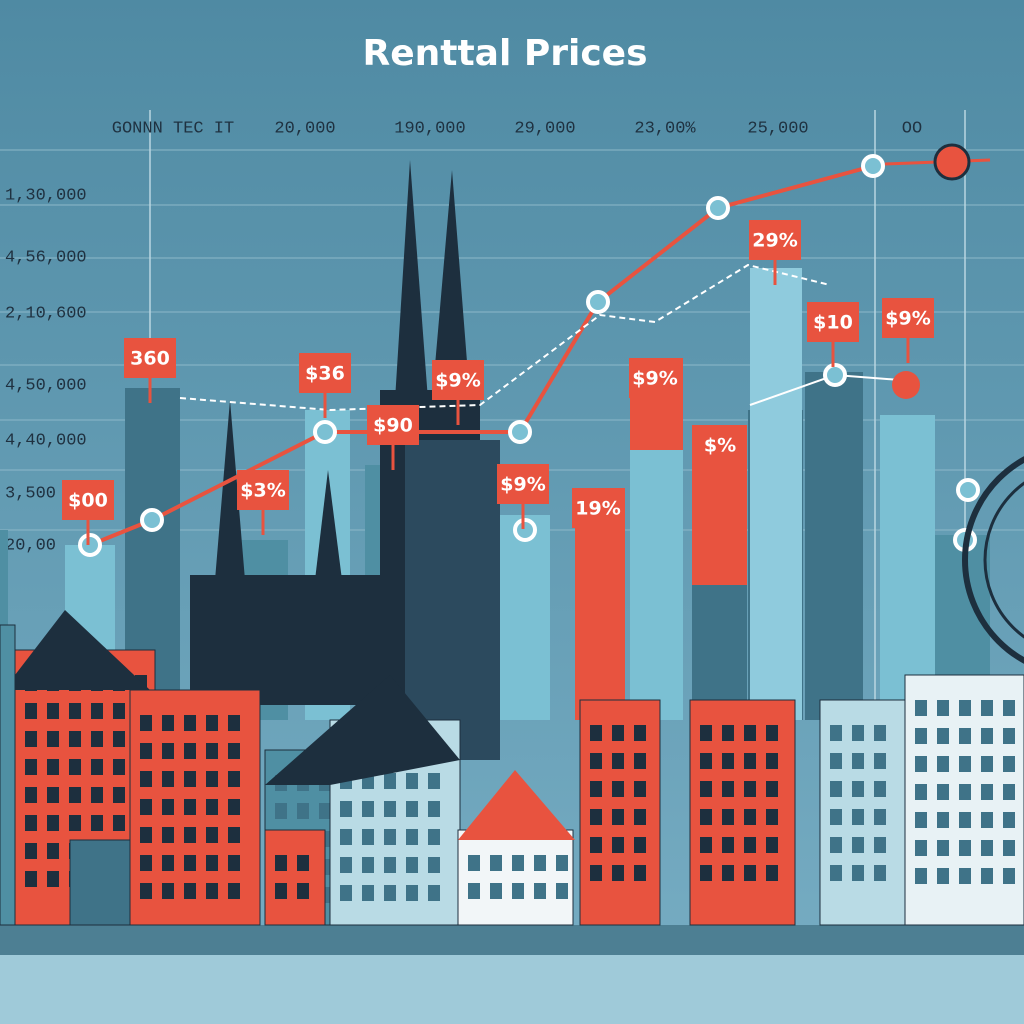  I want to click on top-label: 29,000, so click(544, 128).